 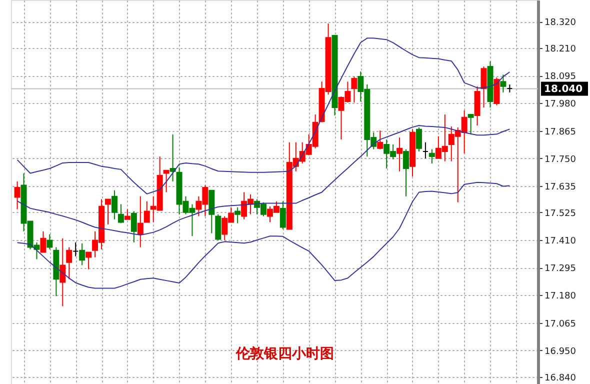 I want to click on y-tick-label: 17.635, so click(x=560, y=187).